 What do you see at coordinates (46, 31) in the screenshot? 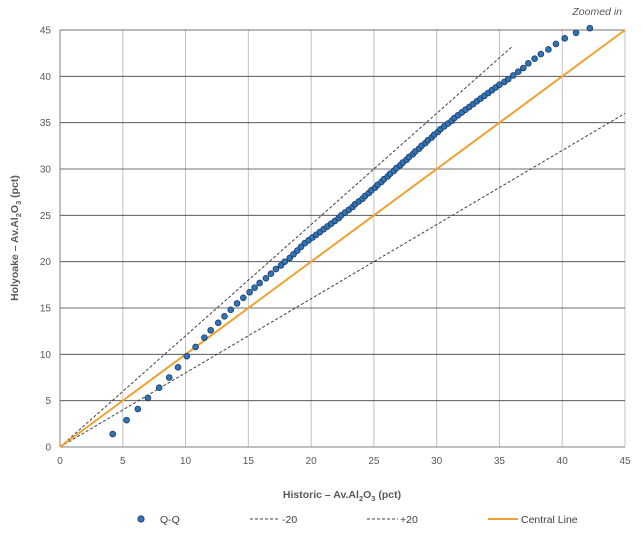
I see `y-tick-label: 45` at bounding box center [46, 31].